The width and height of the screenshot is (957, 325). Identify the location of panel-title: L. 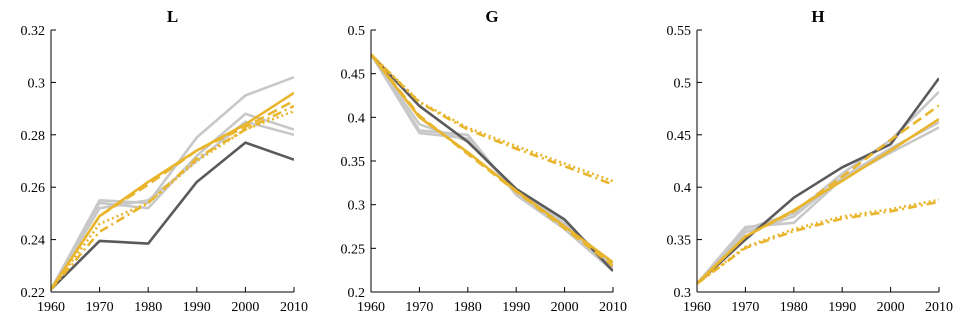
(172, 16).